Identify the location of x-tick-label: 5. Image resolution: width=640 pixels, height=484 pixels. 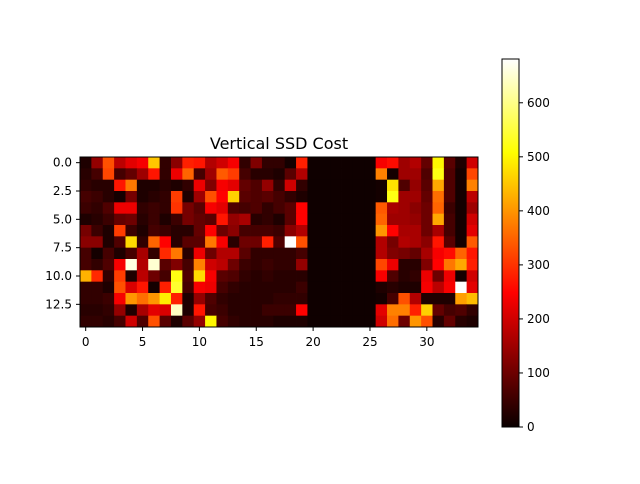
(143, 342).